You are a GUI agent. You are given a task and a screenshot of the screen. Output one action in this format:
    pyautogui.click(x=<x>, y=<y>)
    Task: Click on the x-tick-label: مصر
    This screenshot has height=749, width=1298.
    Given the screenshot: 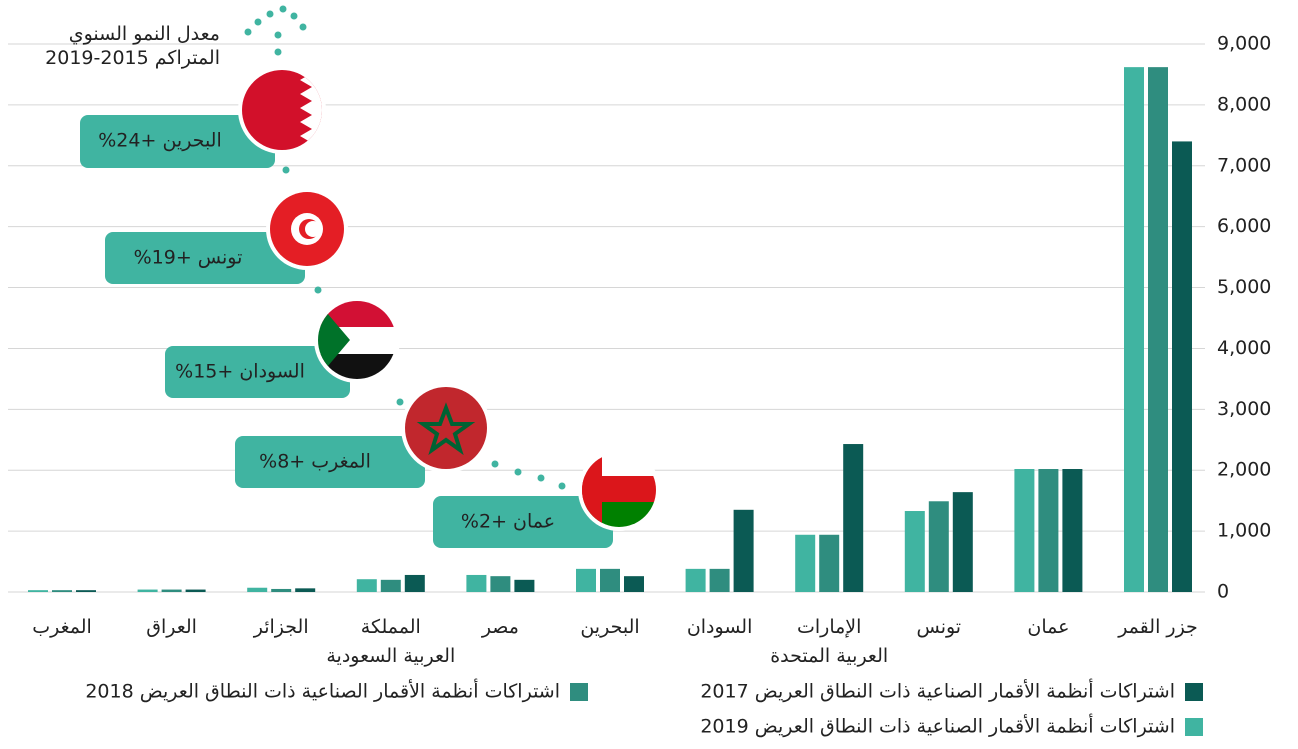 What is the action you would take?
    pyautogui.click(x=500, y=627)
    